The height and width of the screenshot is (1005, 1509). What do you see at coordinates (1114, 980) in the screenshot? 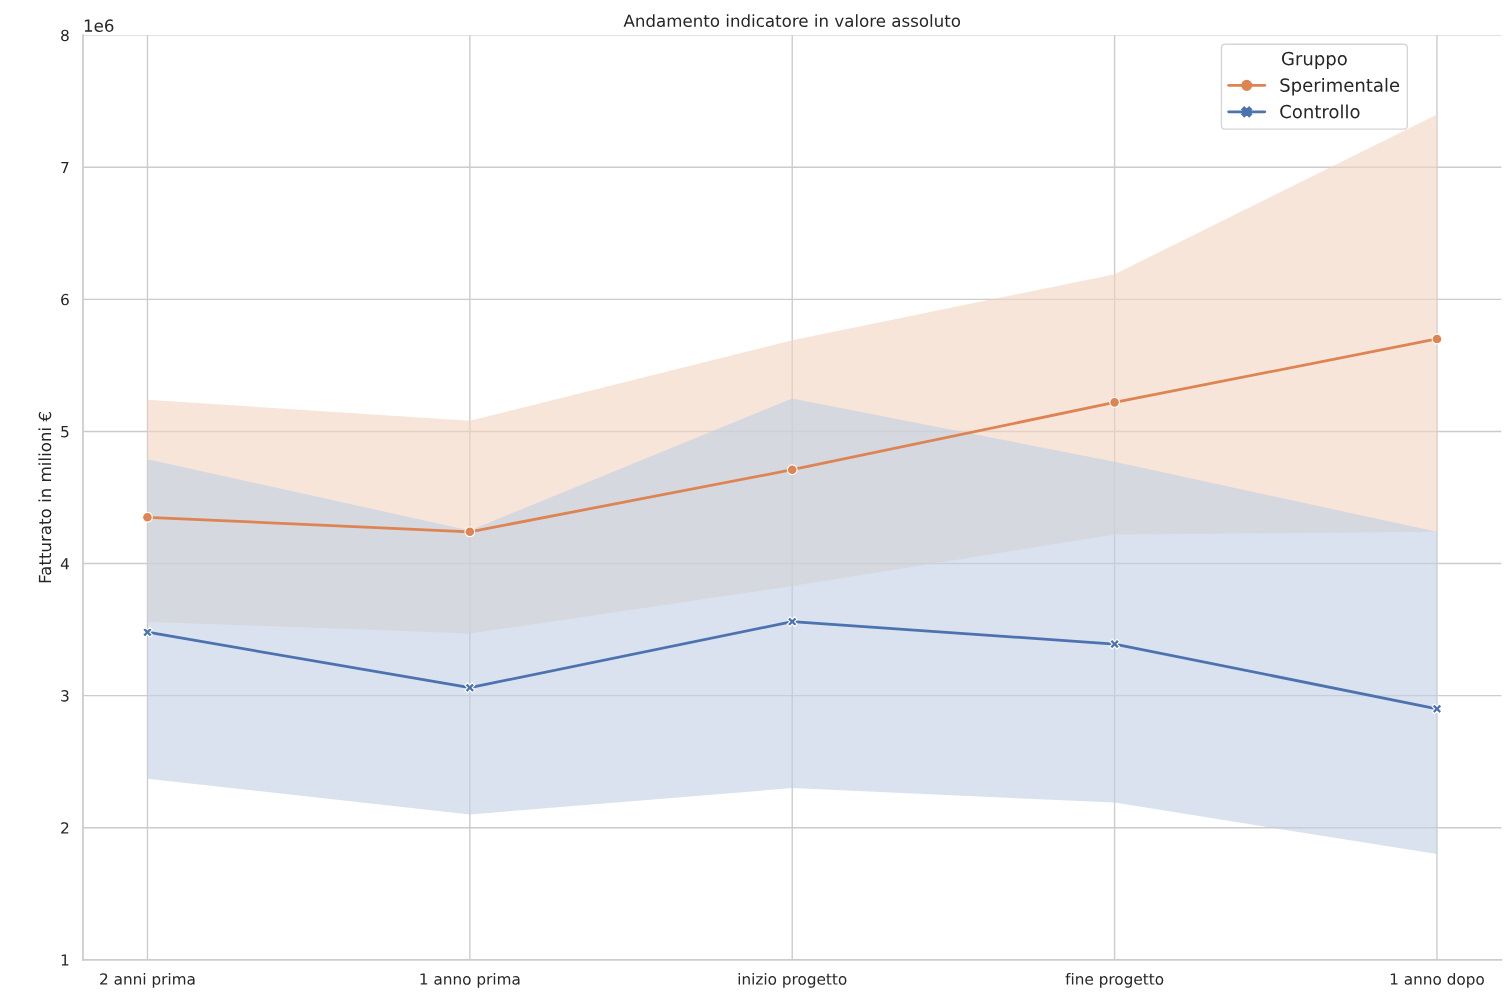
I see `x-tick-label: fine progetto` at bounding box center [1114, 980].